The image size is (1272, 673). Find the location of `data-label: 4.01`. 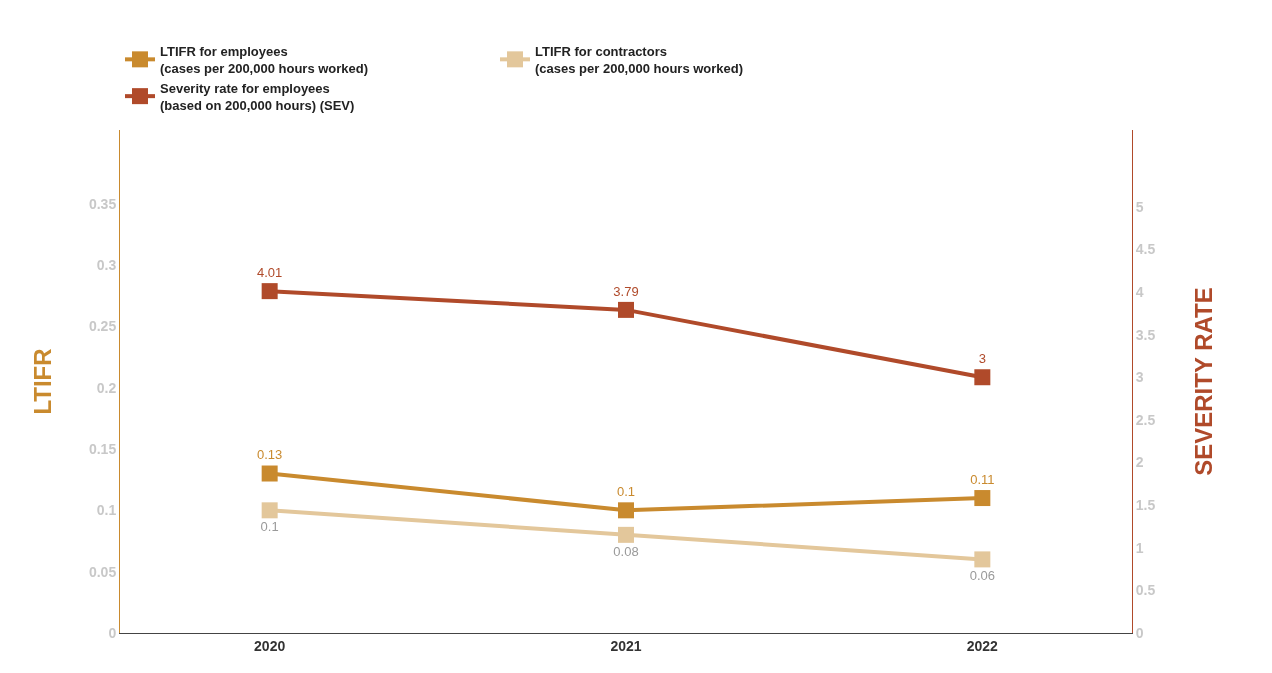

data-label: 4.01 is located at coordinates (270, 272).